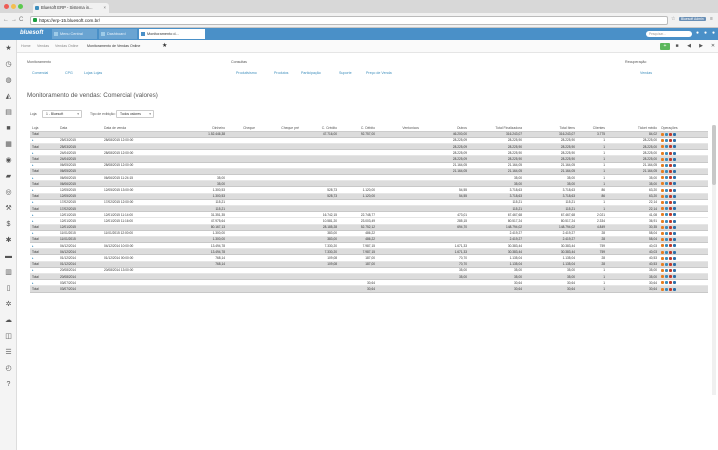 This screenshot has width=718, height=450. Describe the element at coordinates (8, 256) in the screenshot. I see `car-icon: ▬` at that location.